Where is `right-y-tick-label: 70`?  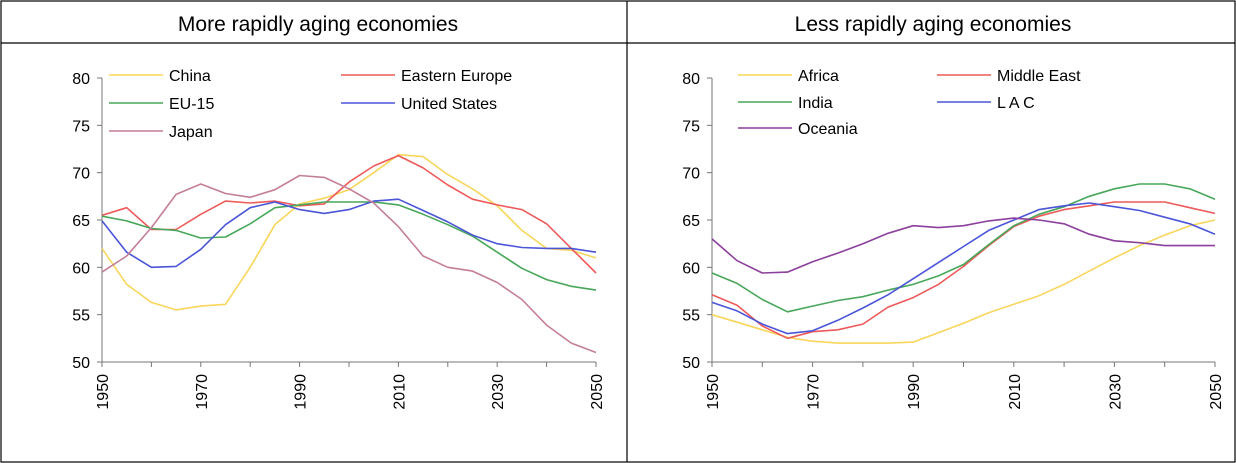 right-y-tick-label: 70 is located at coordinates (691, 174).